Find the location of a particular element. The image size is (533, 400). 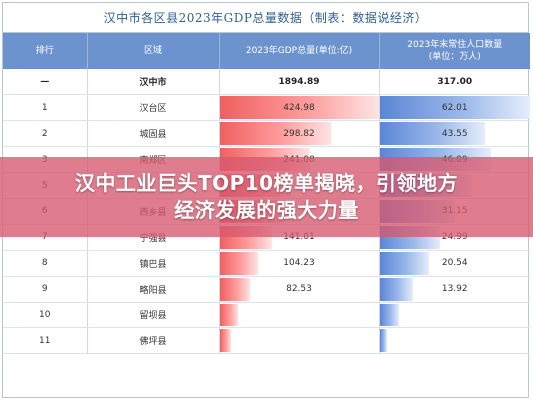

rank-cell: 8 is located at coordinates (45, 263).